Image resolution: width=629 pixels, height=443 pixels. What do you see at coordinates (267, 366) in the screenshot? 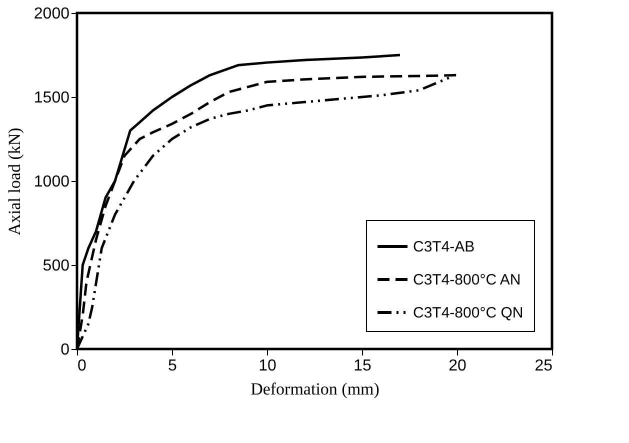
I see `x-tick-label: 10` at bounding box center [267, 366].